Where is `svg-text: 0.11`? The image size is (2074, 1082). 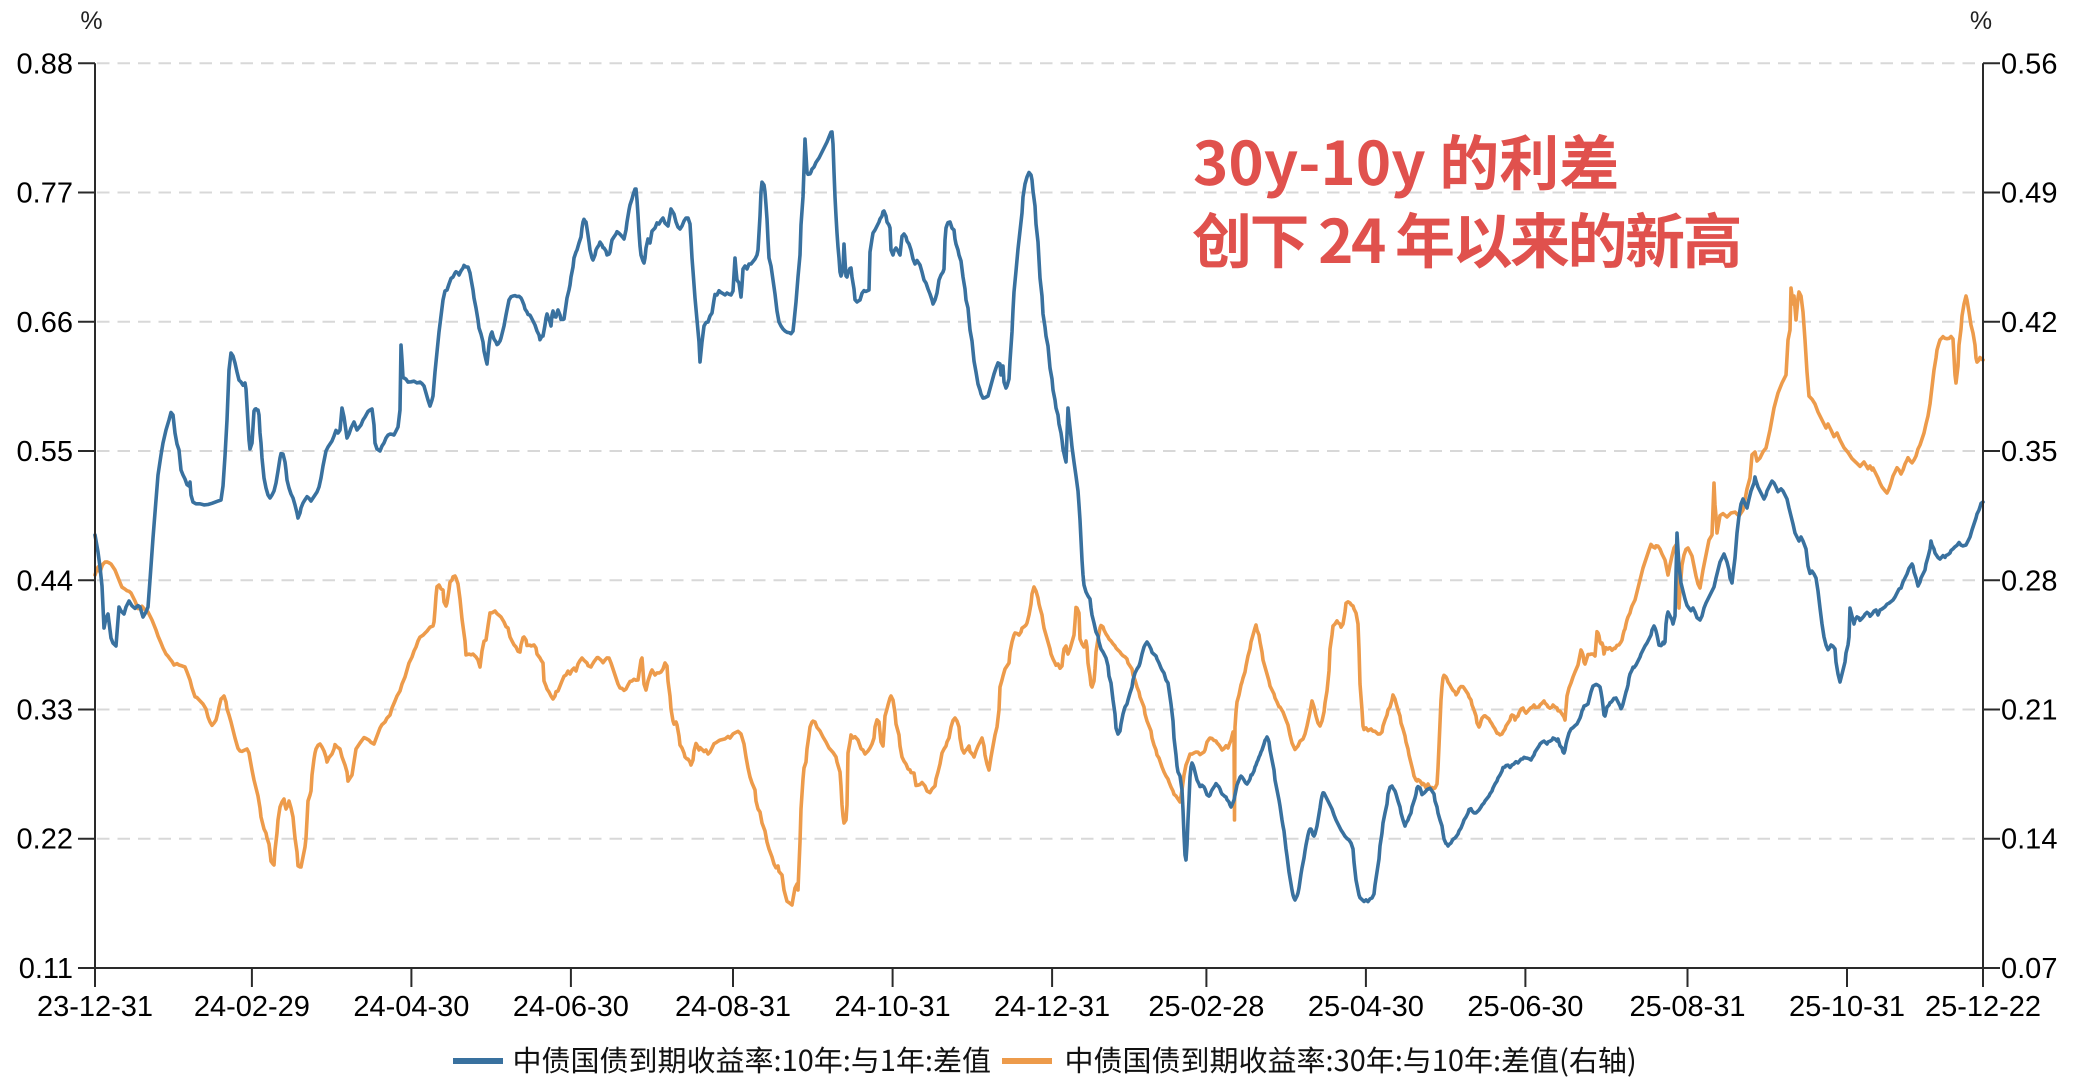
svg-text: 0.11 is located at coordinates (46, 969).